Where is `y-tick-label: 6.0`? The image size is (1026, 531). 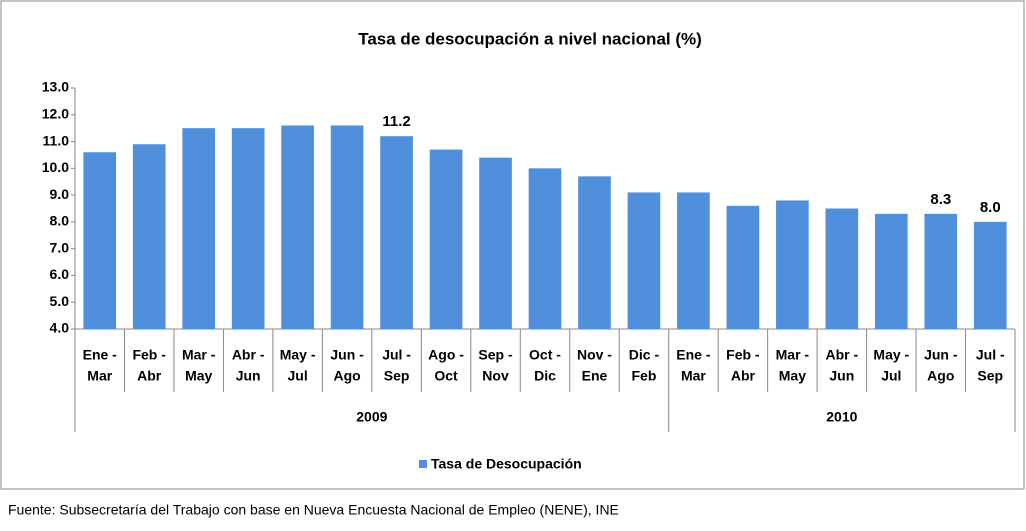
y-tick-label: 6.0 is located at coordinates (60, 274).